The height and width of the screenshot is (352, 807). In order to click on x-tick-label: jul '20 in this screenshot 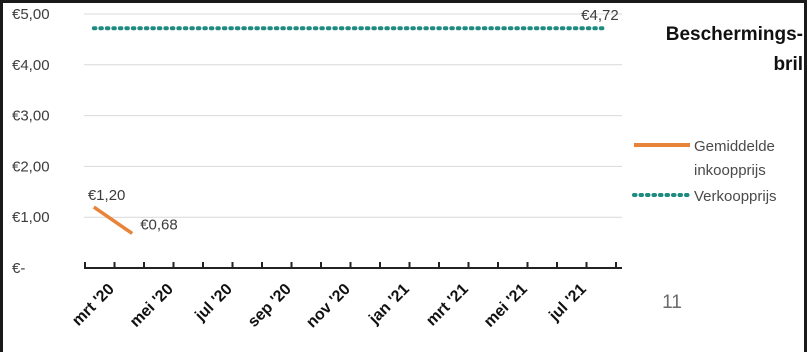, I will do `click(213, 303)`.